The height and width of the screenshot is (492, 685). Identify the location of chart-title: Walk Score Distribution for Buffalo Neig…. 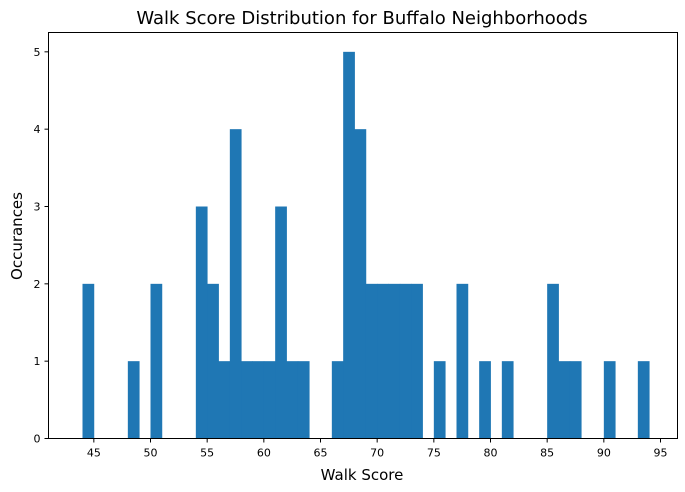
(361, 18).